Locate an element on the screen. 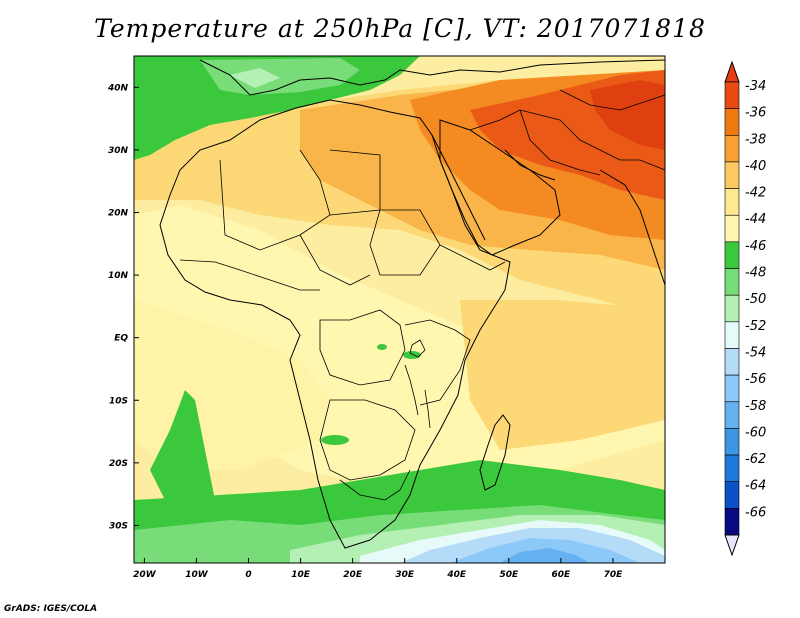  colorbar-label: -38 is located at coordinates (755, 139).